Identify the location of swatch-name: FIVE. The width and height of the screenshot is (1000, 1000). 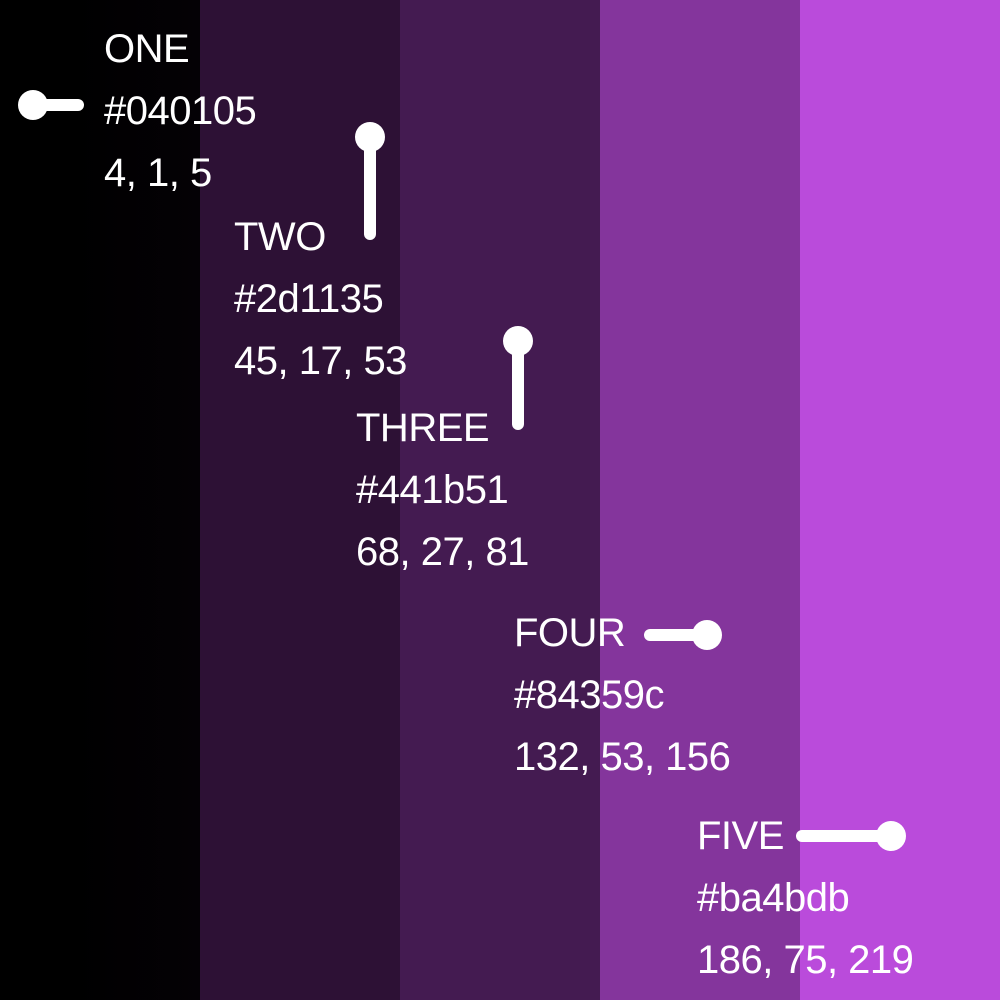
(740, 836).